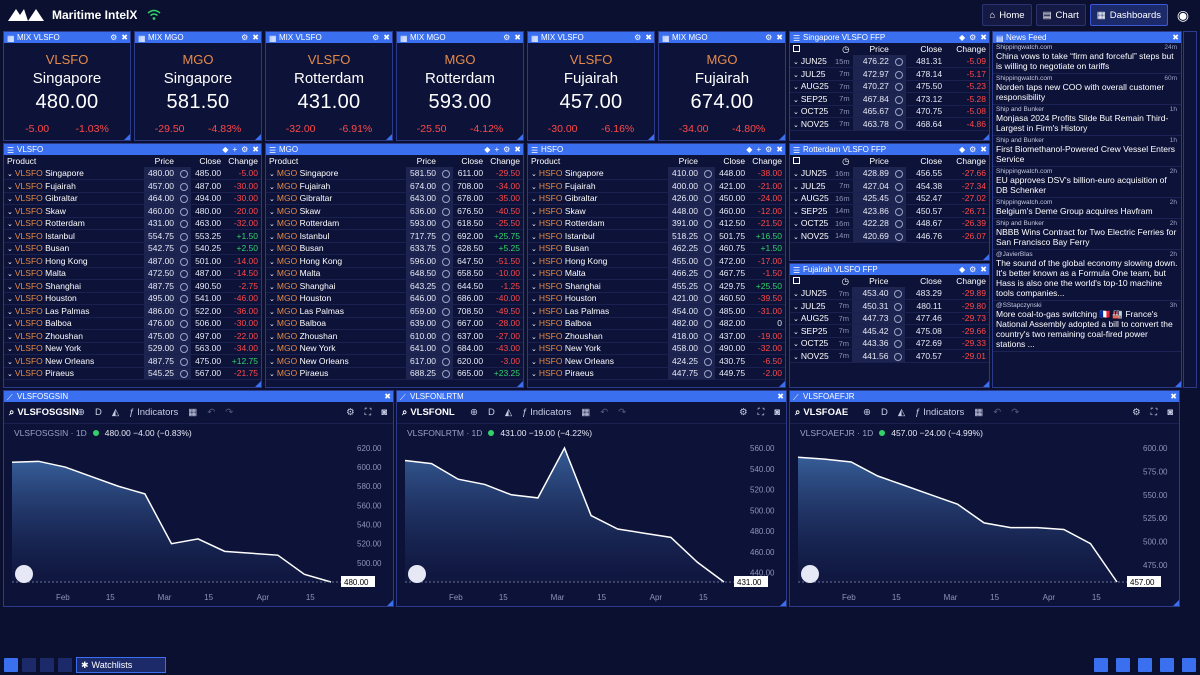 The image size is (1200, 675). I want to click on table-row: ⌄ HSFO New York 458.00 490.00 -32.00, so click(656, 348).